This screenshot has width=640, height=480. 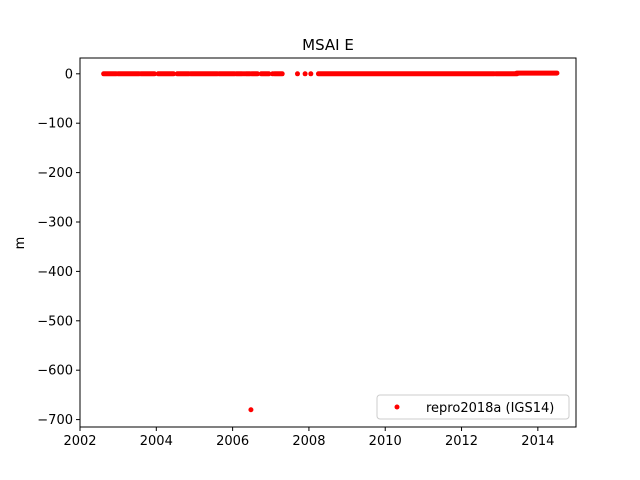 What do you see at coordinates (55, 124) in the screenshot?
I see `y-tick-label: −100` at bounding box center [55, 124].